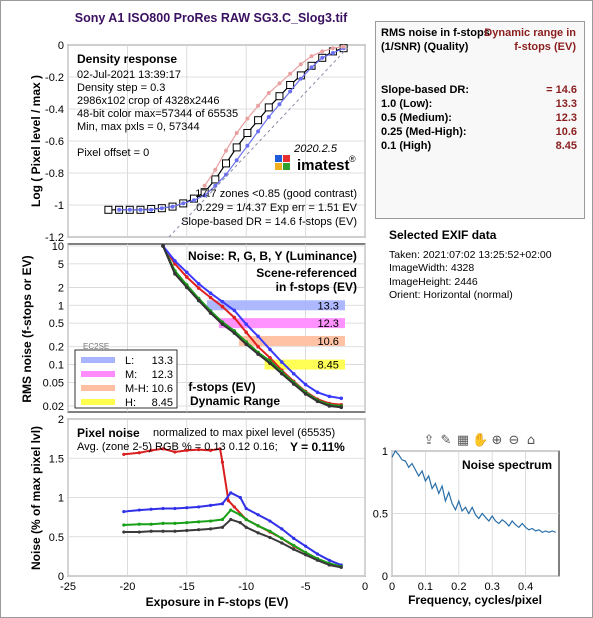 The height and width of the screenshot is (618, 593). Describe the element at coordinates (327, 342) in the screenshot. I see `dr-bar-label: 10.6` at that location.